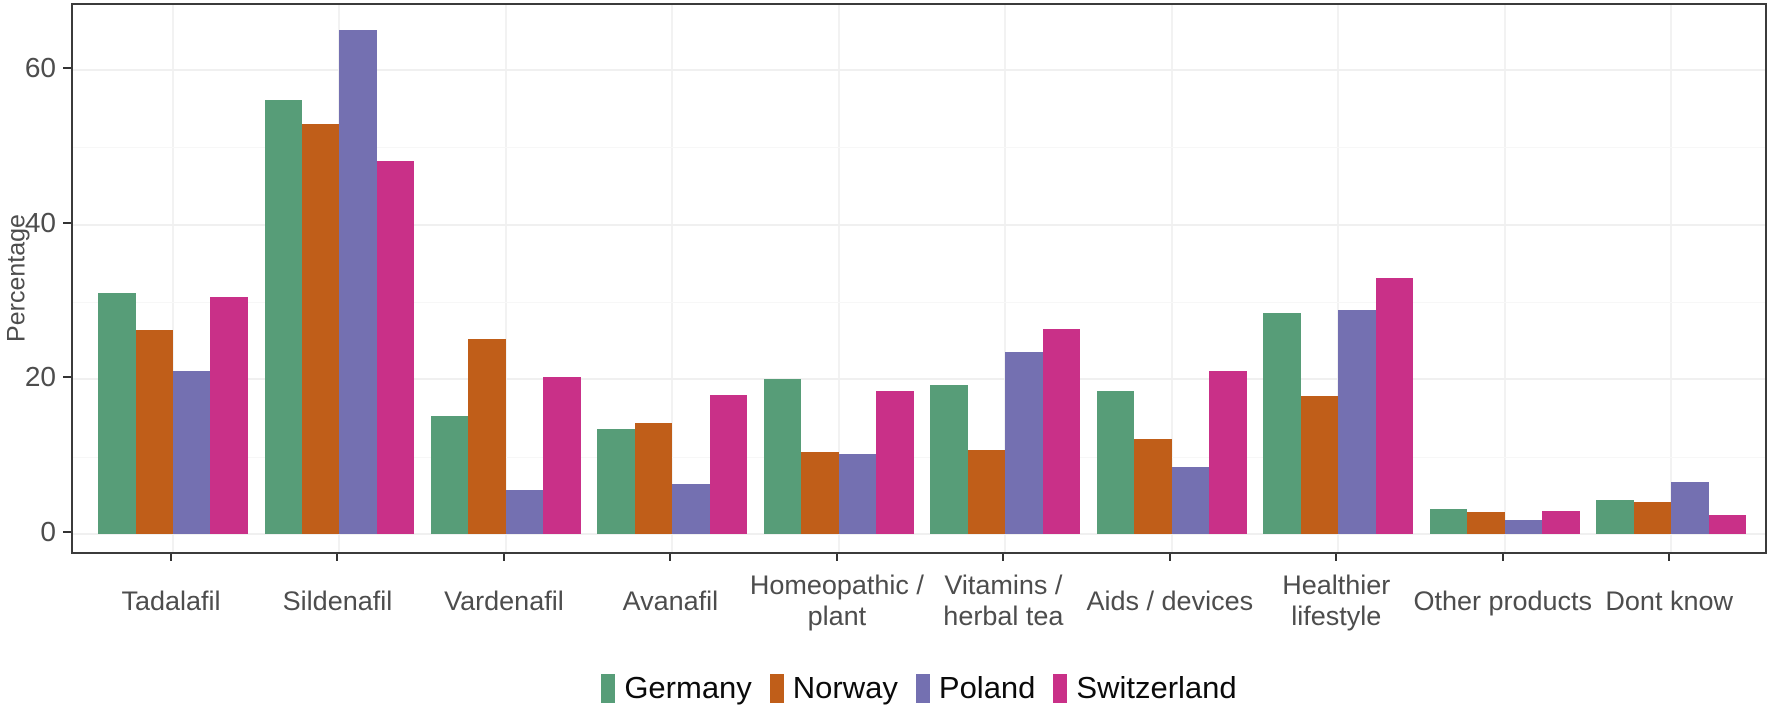  Describe the element at coordinates (1336, 616) in the screenshot. I see `x-tick-label-line: lifestyle` at that location.